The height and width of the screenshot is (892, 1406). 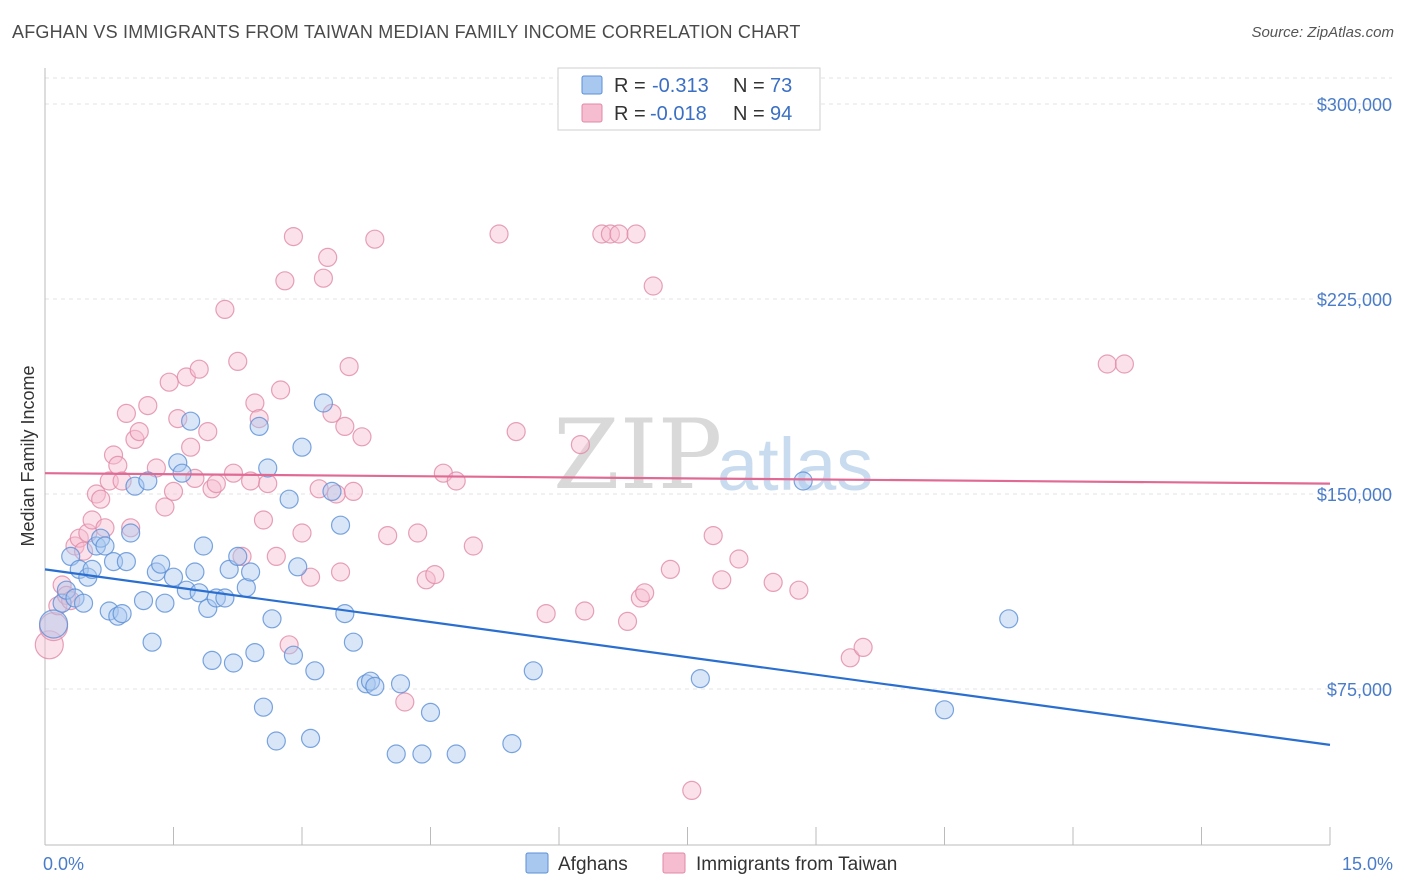 I want to click on bottom-legend-label-afghans: Afghans, so click(x=593, y=864).